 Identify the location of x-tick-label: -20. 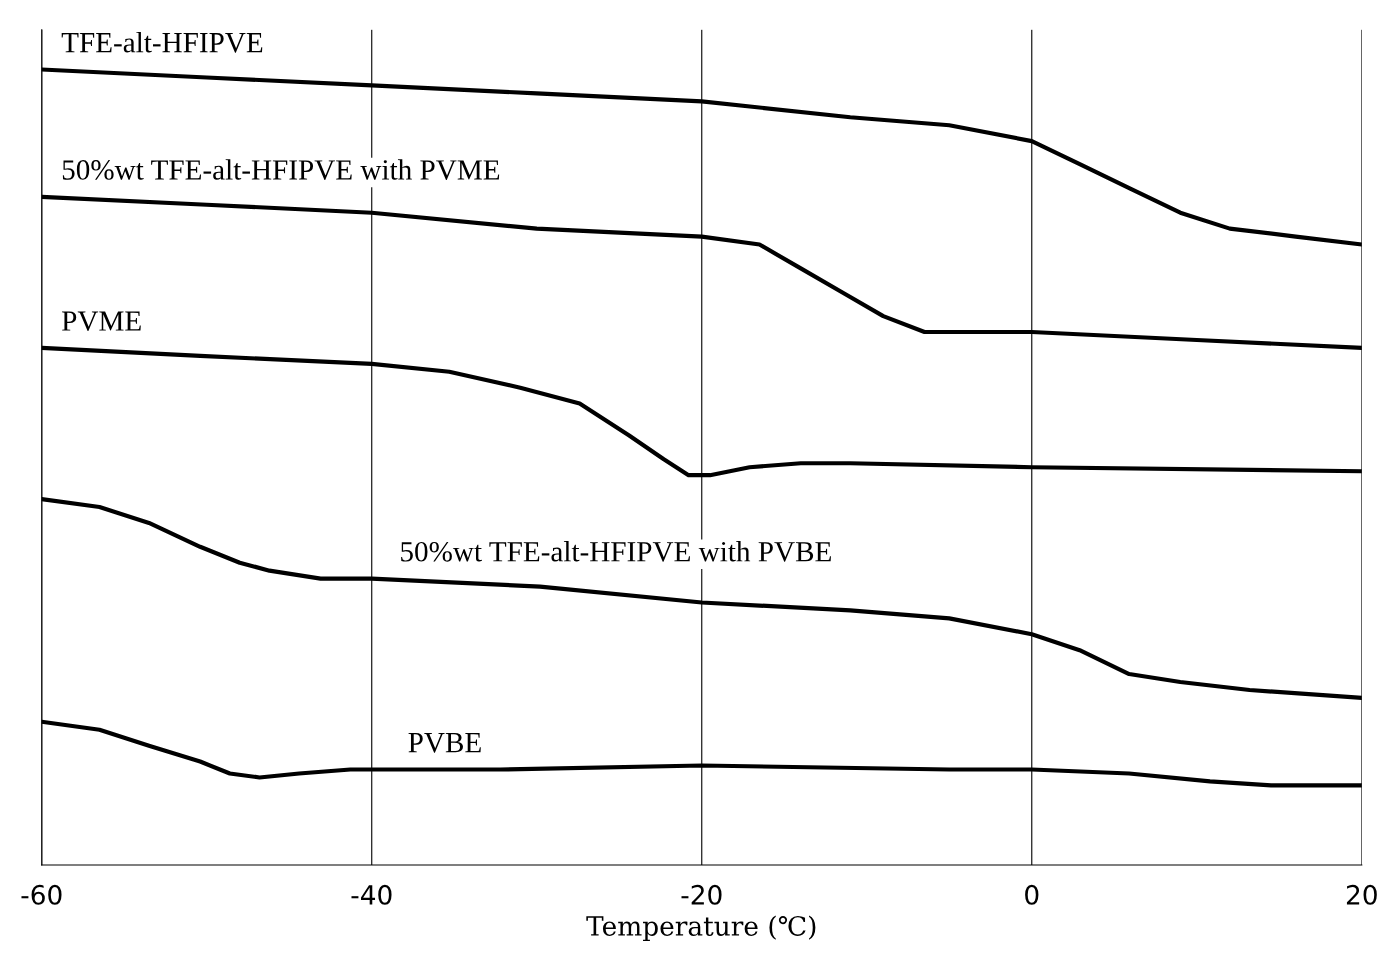
(701, 894).